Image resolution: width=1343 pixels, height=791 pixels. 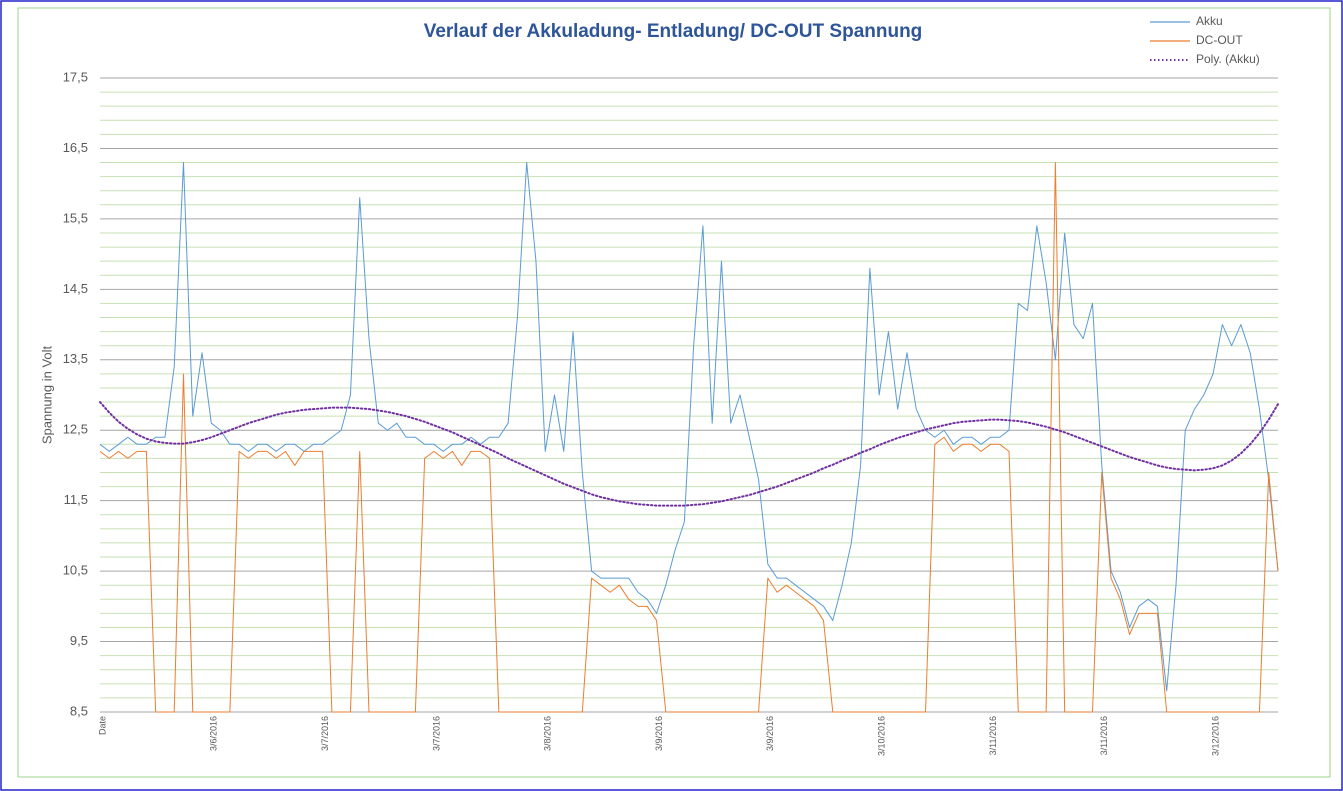 What do you see at coordinates (75, 429) in the screenshot?
I see `y-tick-label: 12,5` at bounding box center [75, 429].